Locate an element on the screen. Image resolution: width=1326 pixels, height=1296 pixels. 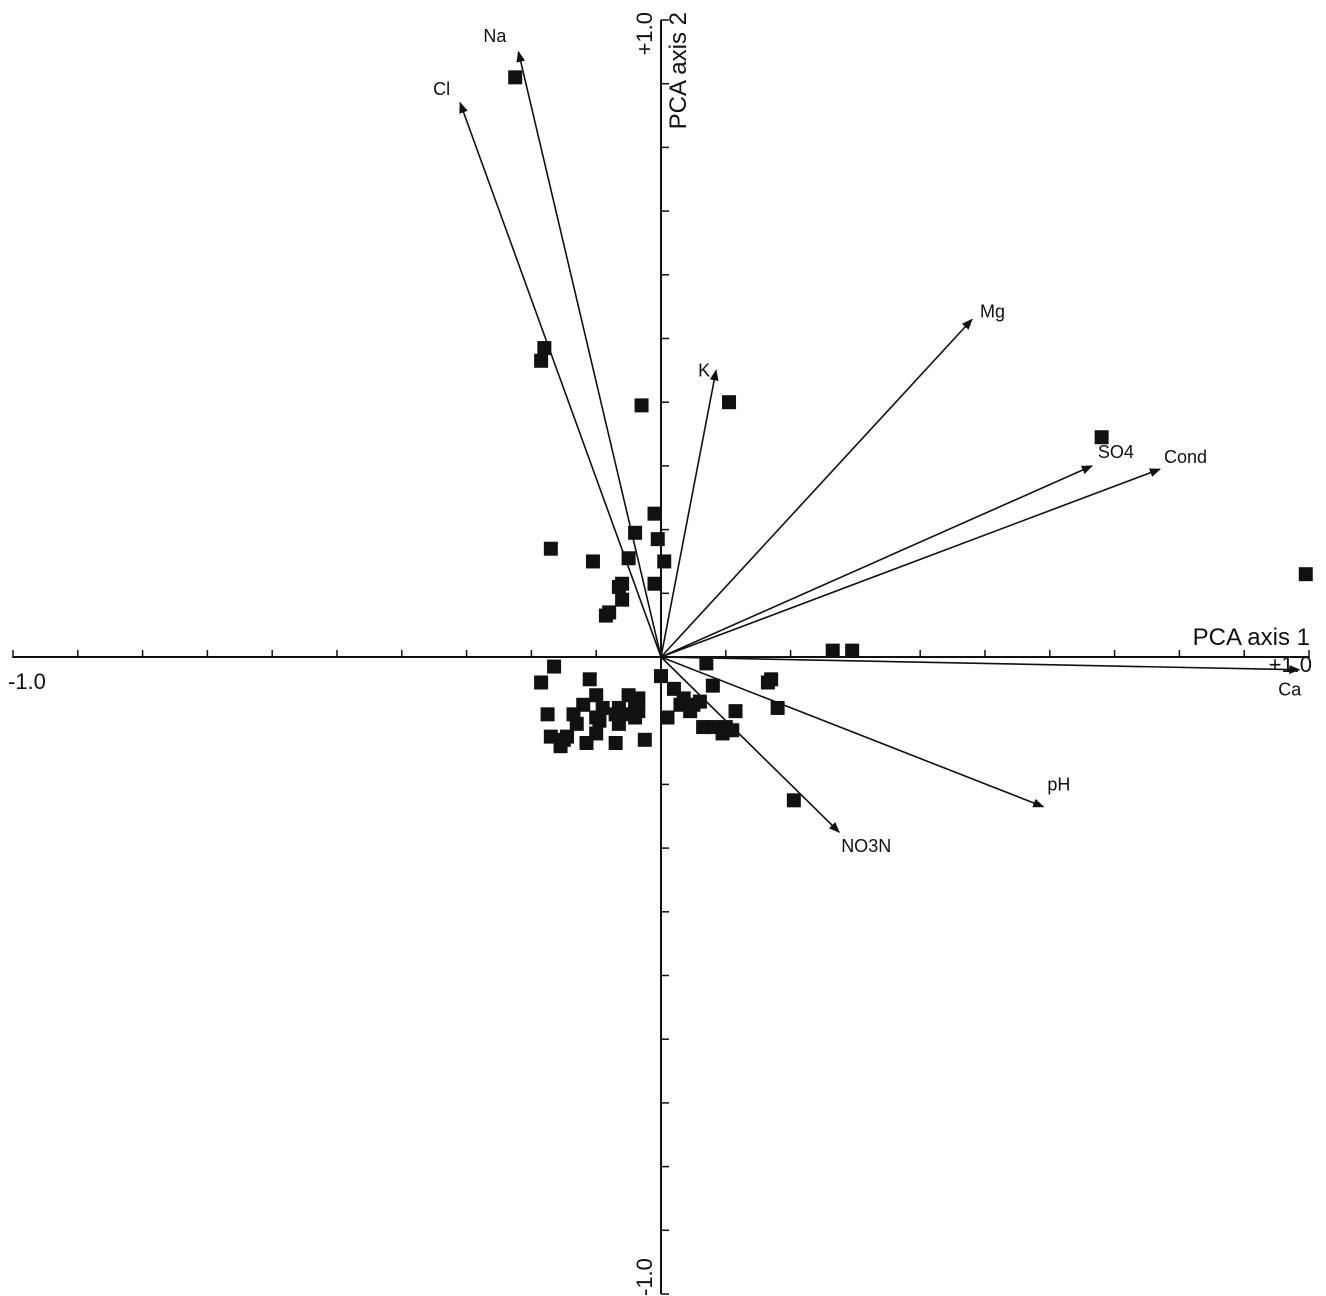
vector-label-no3n: NO3N is located at coordinates (866, 846).